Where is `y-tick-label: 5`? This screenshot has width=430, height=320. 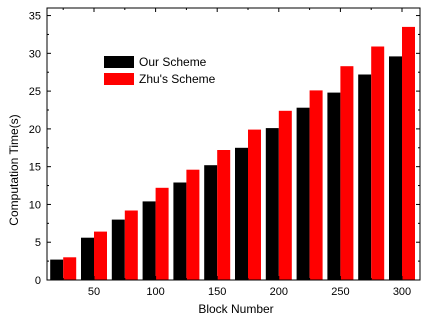
y-tick-label: 5 is located at coordinates (38, 243).